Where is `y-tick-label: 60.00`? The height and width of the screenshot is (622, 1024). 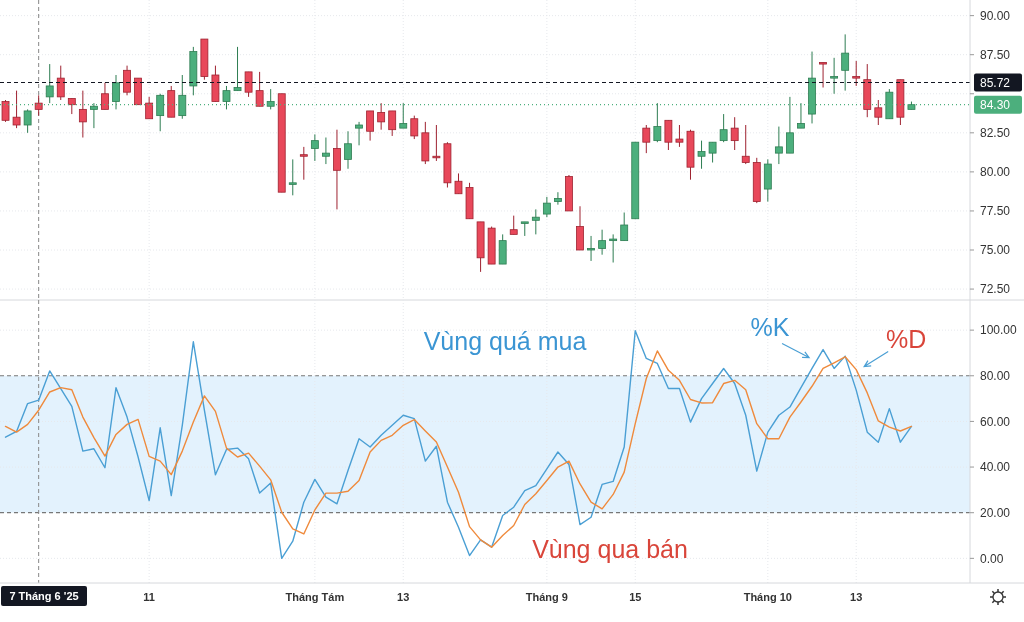 y-tick-label: 60.00 is located at coordinates (995, 421).